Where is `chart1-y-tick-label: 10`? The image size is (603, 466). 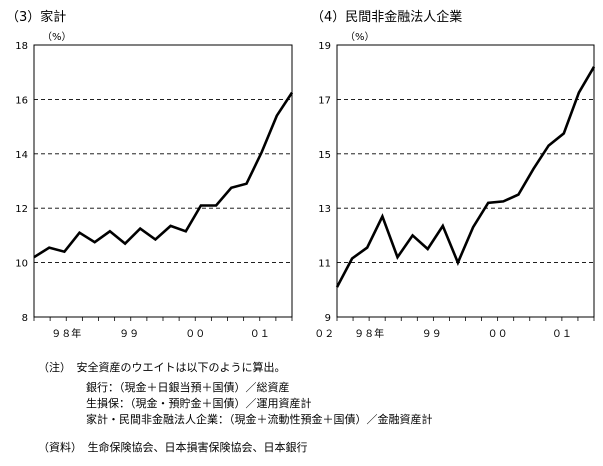 chart1-y-tick-label: 10 is located at coordinates (21, 264).